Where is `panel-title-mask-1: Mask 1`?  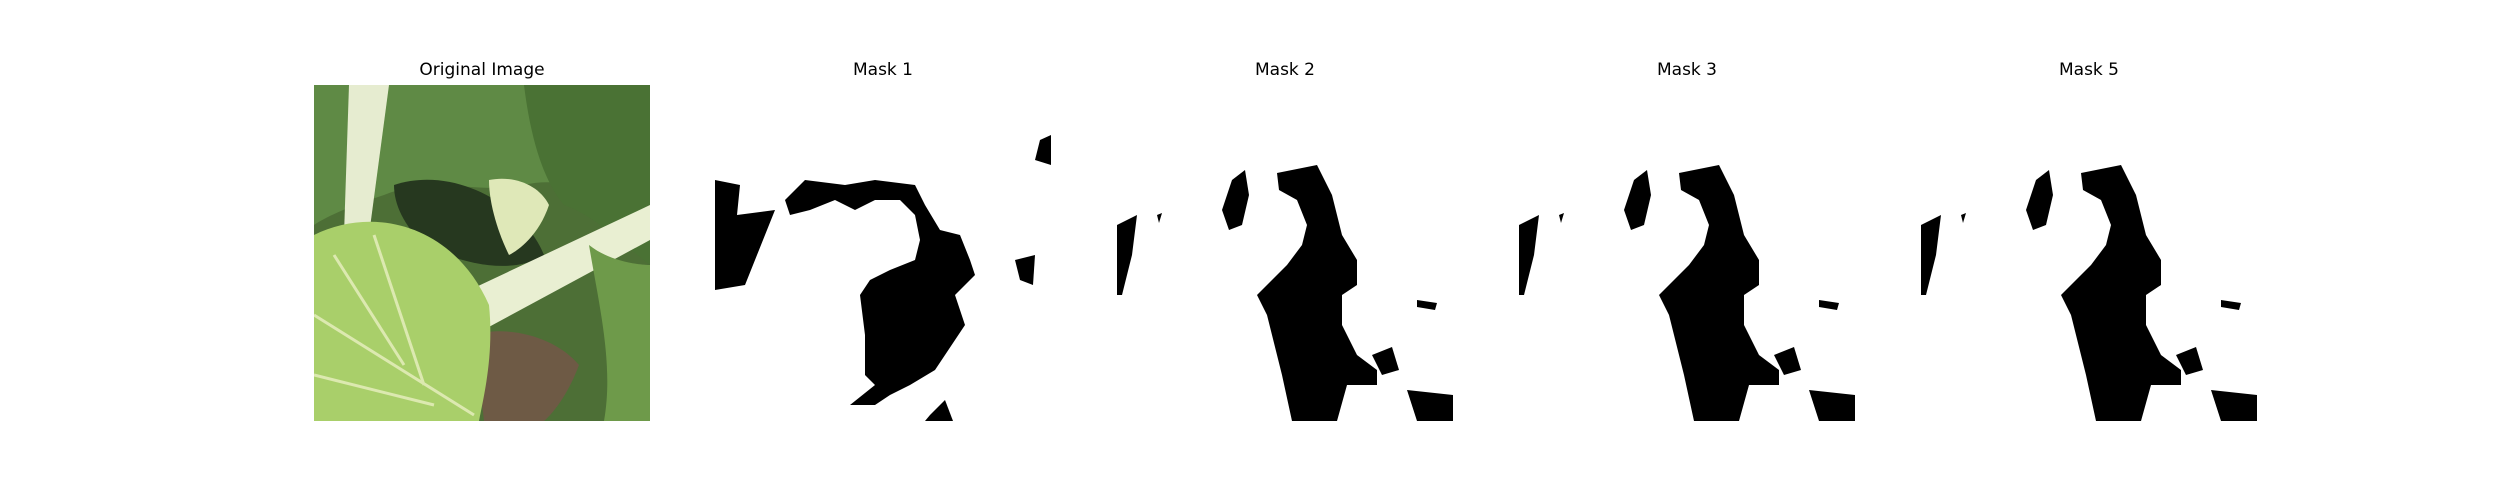
panel-title-mask-1: Mask 1 is located at coordinates (882, 70).